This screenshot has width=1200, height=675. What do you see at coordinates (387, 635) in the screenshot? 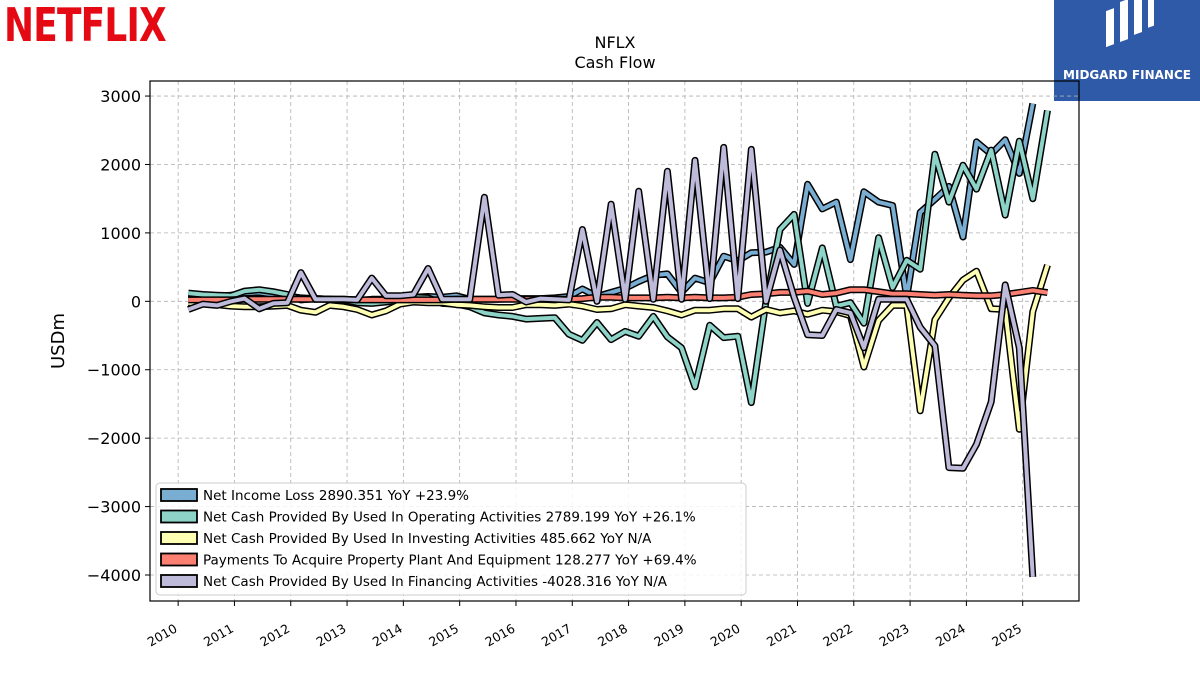
I see `x-tick-label: 2014` at bounding box center [387, 635].